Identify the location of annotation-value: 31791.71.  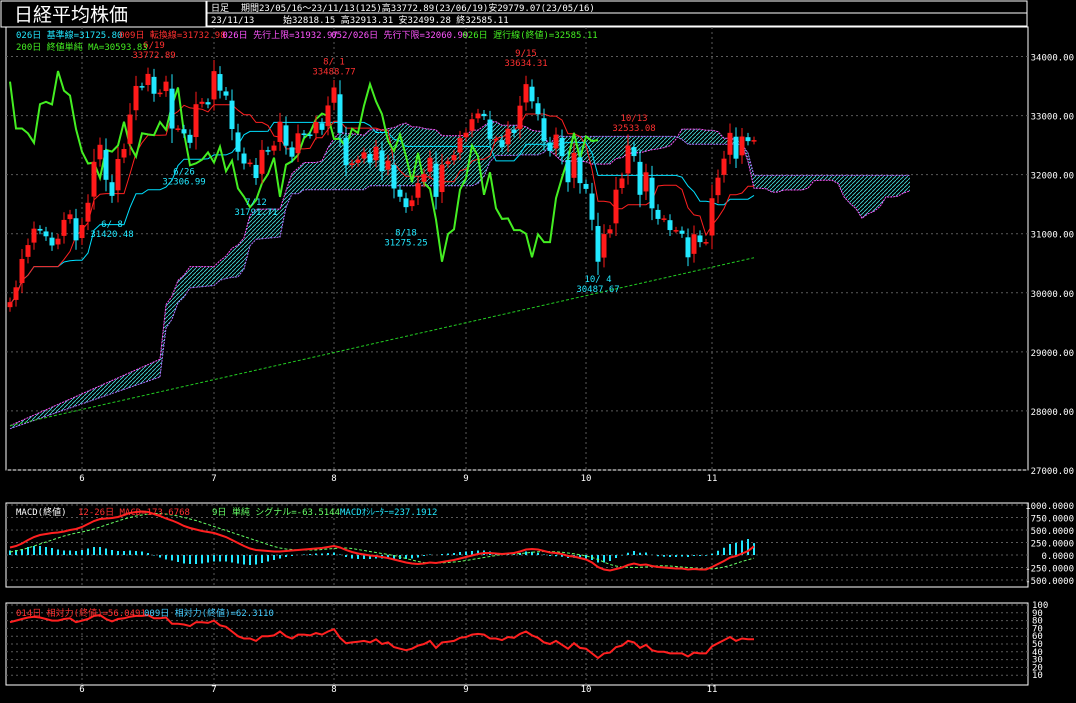
(255, 213).